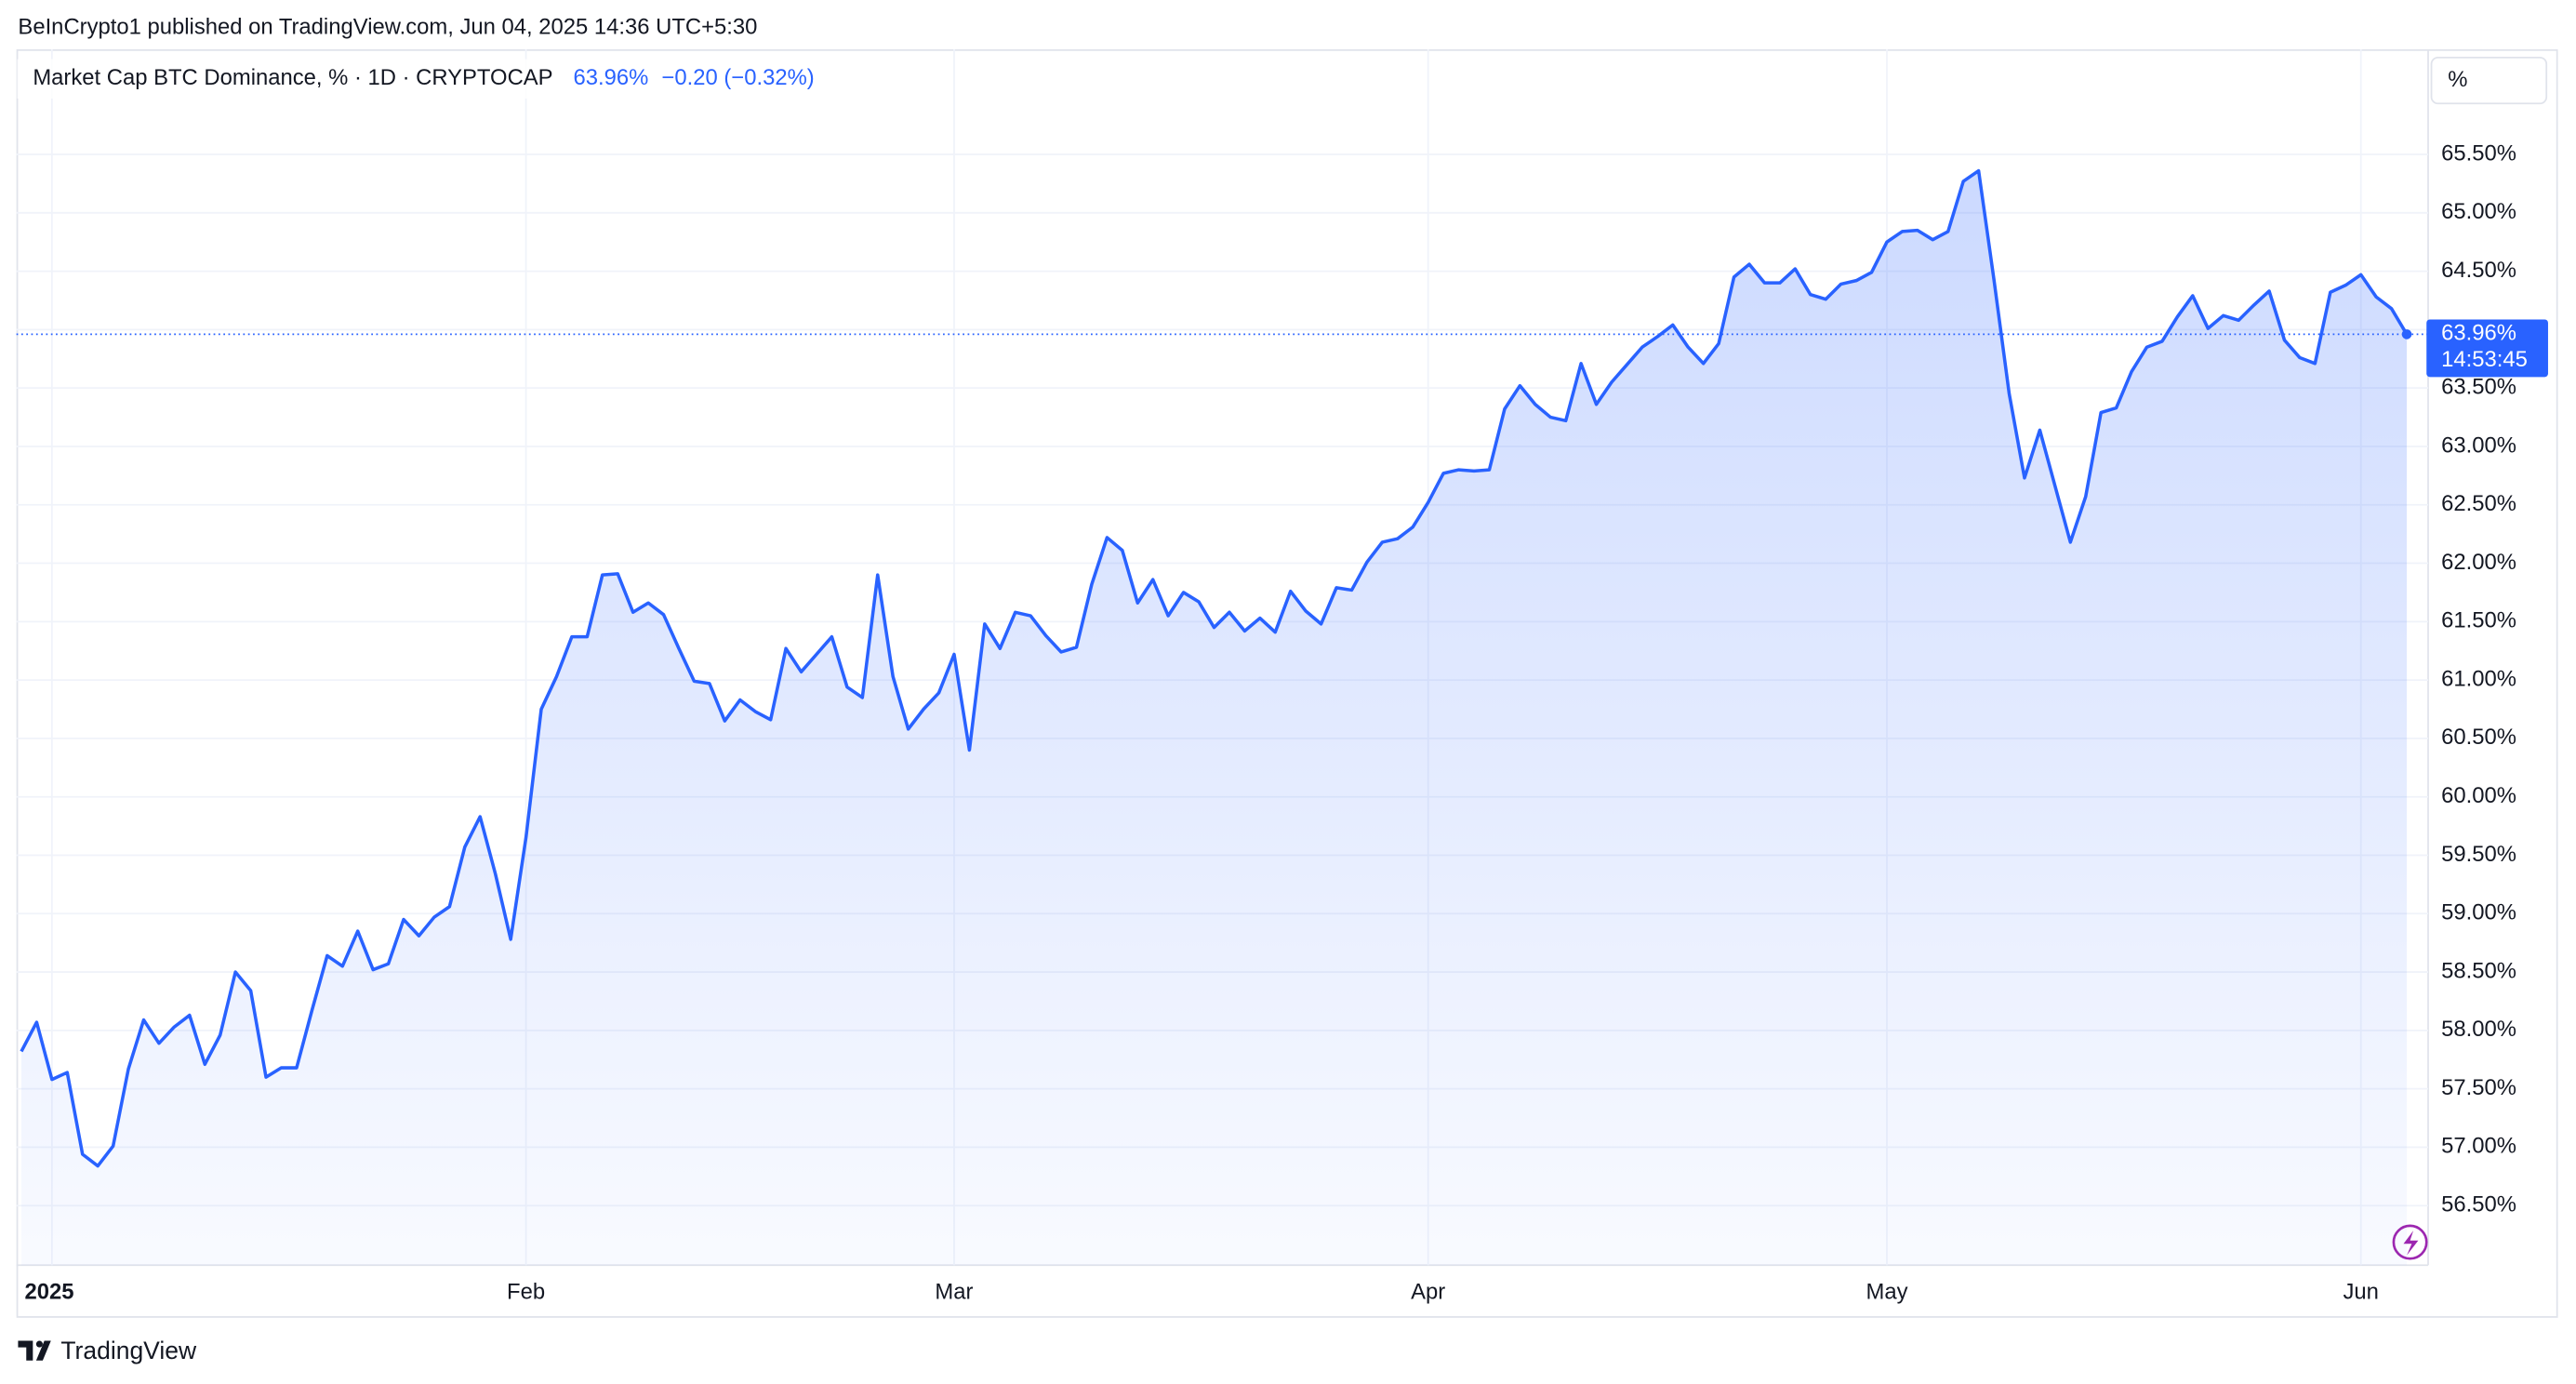 The height and width of the screenshot is (1384, 2576). What do you see at coordinates (2478, 970) in the screenshot?
I see `y-tick-label: 58.50%` at bounding box center [2478, 970].